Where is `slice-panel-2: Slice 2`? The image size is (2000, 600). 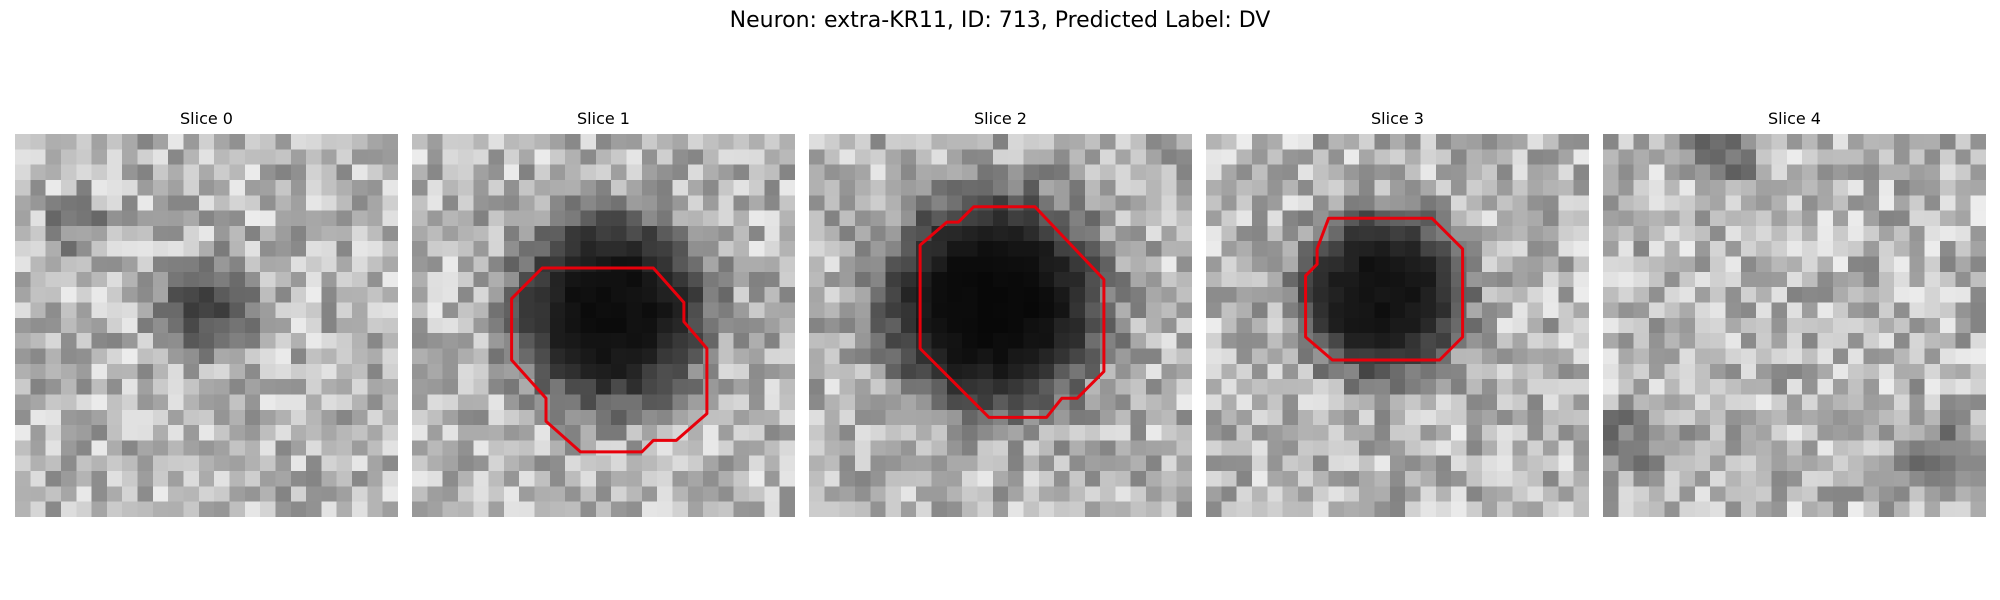 slice-panel-2: Slice 2 is located at coordinates (1000, 312).